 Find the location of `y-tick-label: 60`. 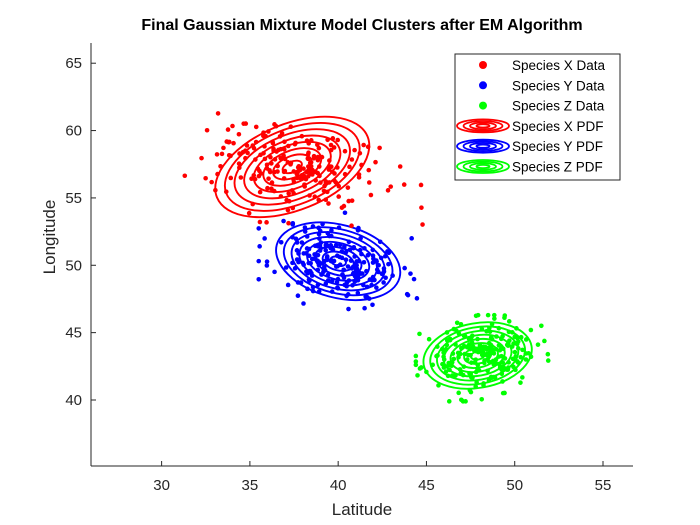

y-tick-label: 60 is located at coordinates (73, 131).